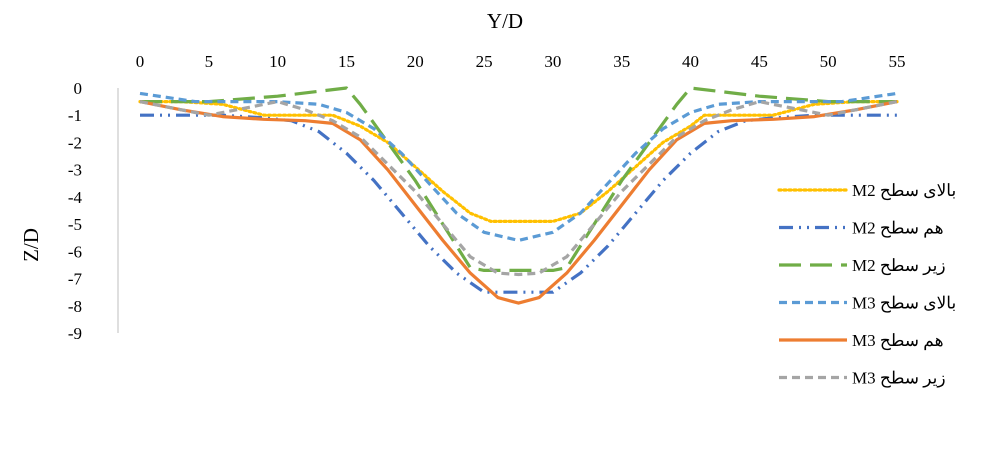 This screenshot has height=450, width=984. What do you see at coordinates (75, 197) in the screenshot?
I see `y-tick-label: -4` at bounding box center [75, 197].